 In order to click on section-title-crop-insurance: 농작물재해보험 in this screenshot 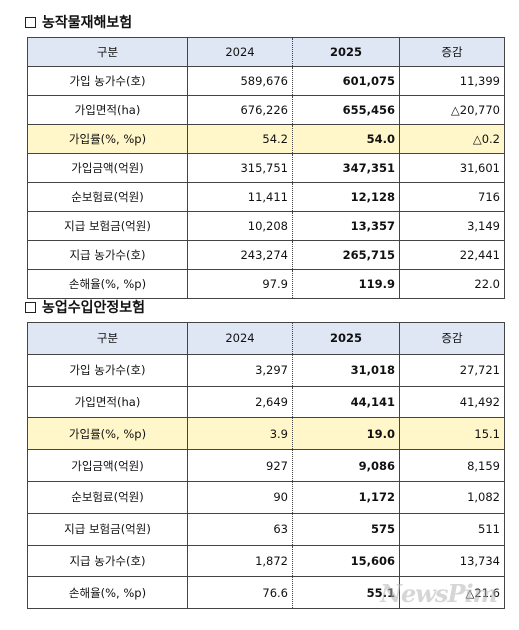, I will do `click(78, 22)`.